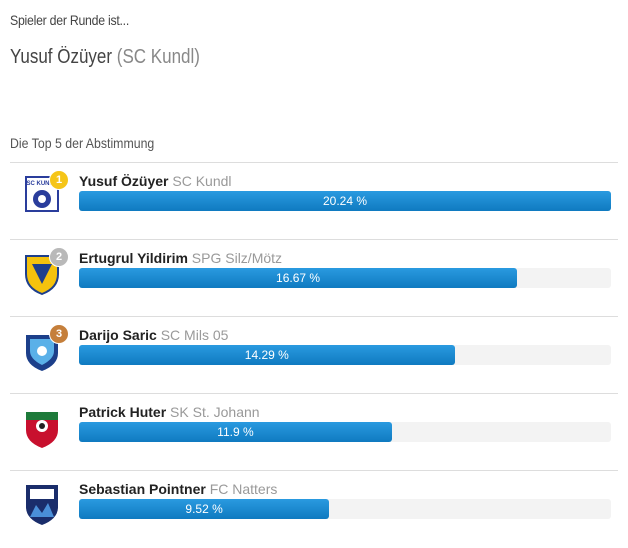 The height and width of the screenshot is (548, 628). I want to click on value-label: 20.24 %, so click(345, 201).